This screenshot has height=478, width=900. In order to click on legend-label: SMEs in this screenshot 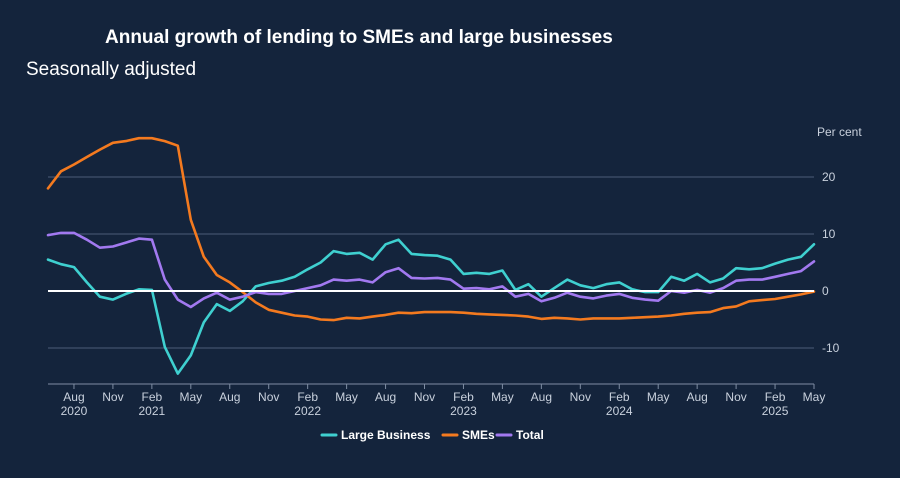, I will do `click(478, 435)`.